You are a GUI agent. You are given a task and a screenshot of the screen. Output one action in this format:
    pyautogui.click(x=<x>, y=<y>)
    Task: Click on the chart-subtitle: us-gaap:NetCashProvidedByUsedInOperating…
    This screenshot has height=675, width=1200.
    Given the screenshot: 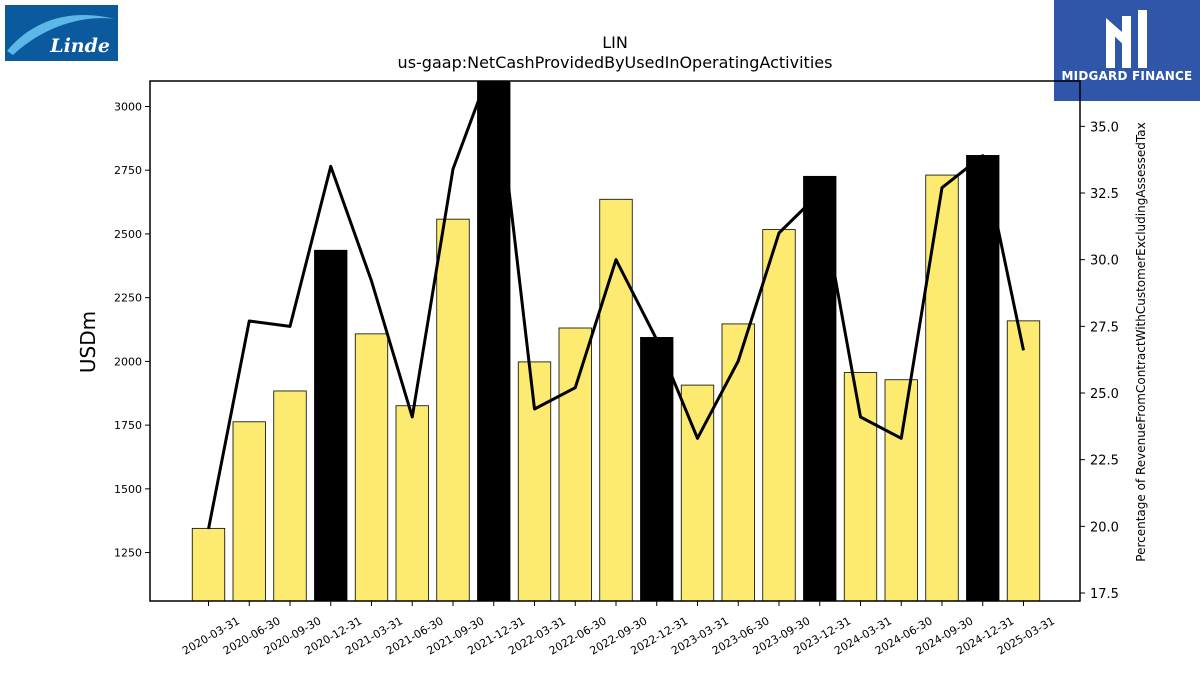 What is the action you would take?
    pyautogui.click(x=615, y=62)
    